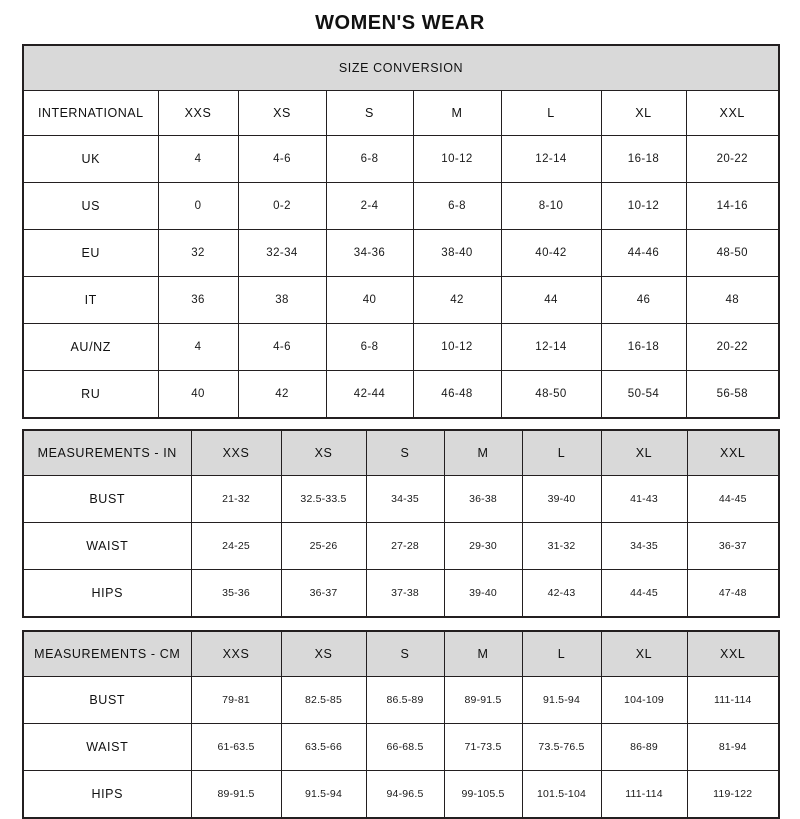 This screenshot has height=819, width=800. Describe the element at coordinates (90, 159) in the screenshot. I see `row-label: UK` at that location.